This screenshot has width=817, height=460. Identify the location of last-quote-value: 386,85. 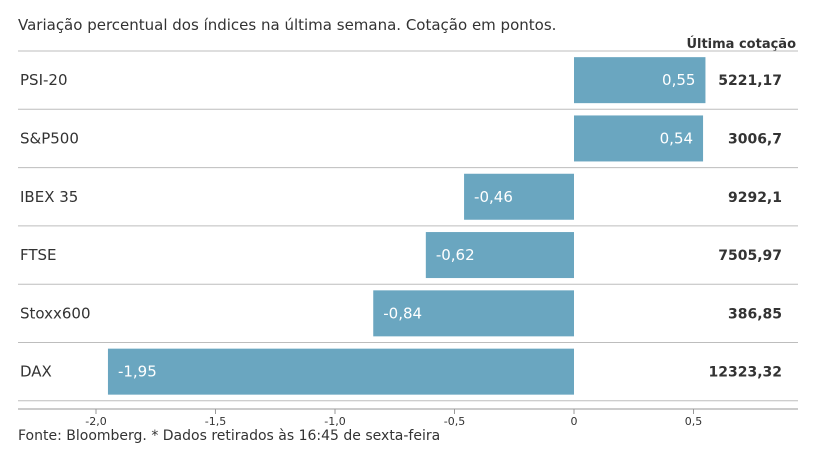
(755, 314).